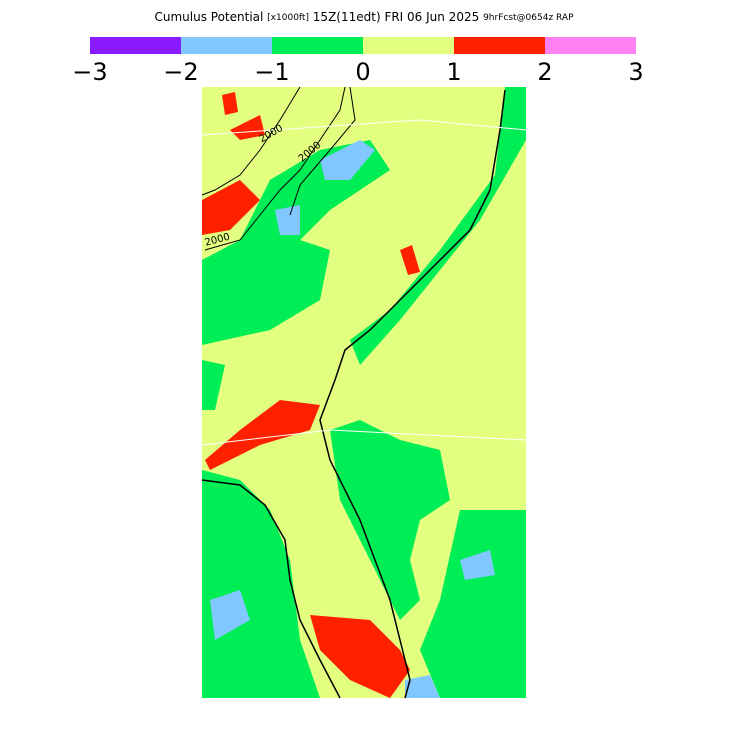 This screenshot has height=729, width=729. What do you see at coordinates (180, 72) in the screenshot?
I see `colorbar-label: −2` at bounding box center [180, 72].